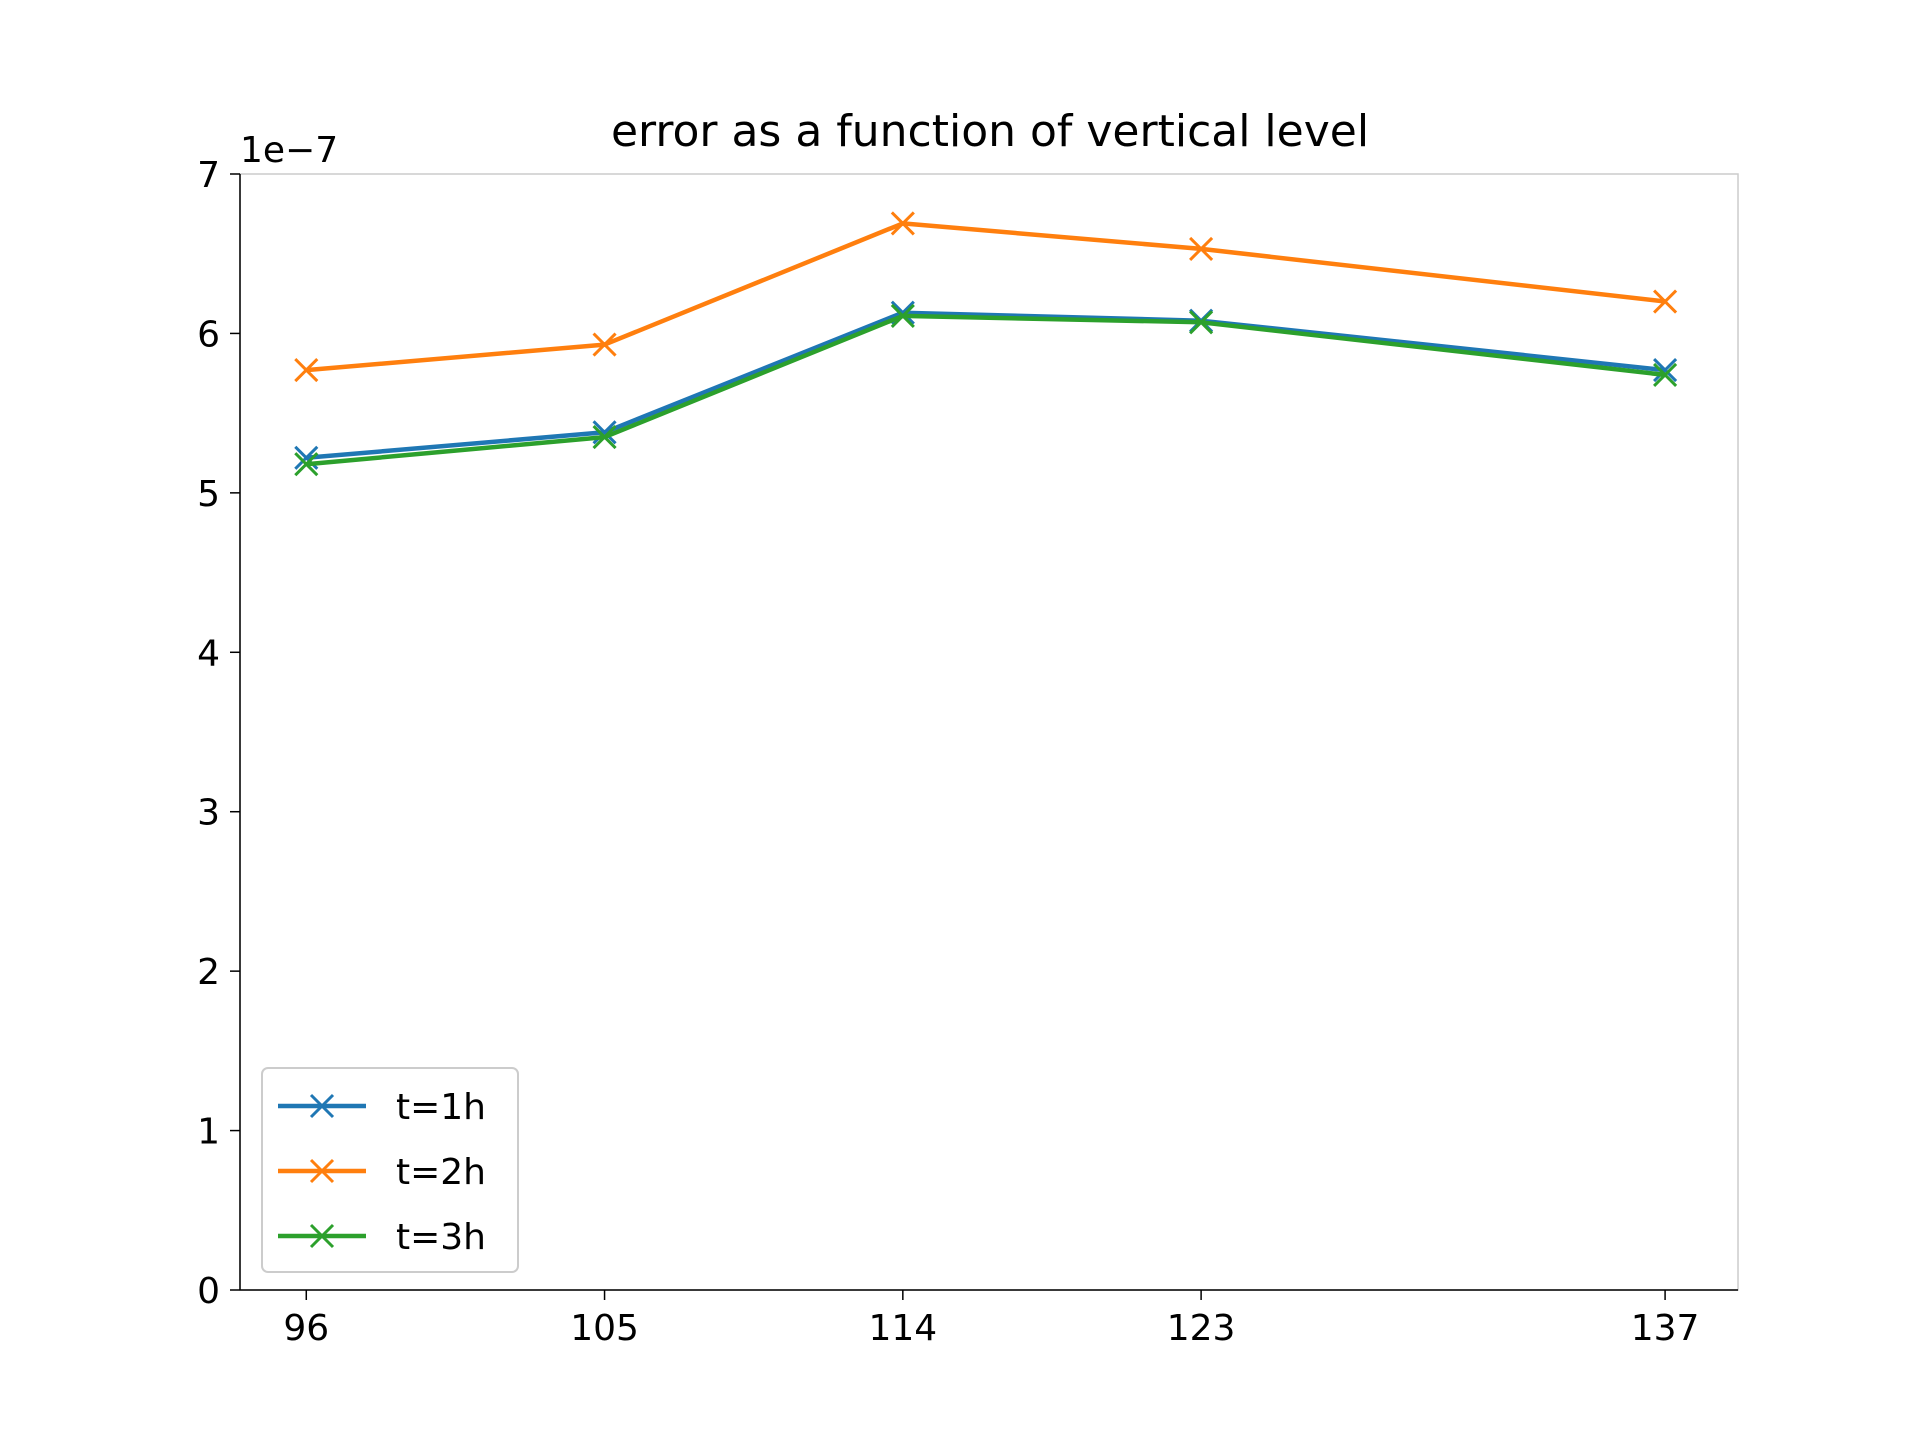 This screenshot has width=1920, height=1440. What do you see at coordinates (208, 334) in the screenshot?
I see `y-tick-label-6: 6` at bounding box center [208, 334].